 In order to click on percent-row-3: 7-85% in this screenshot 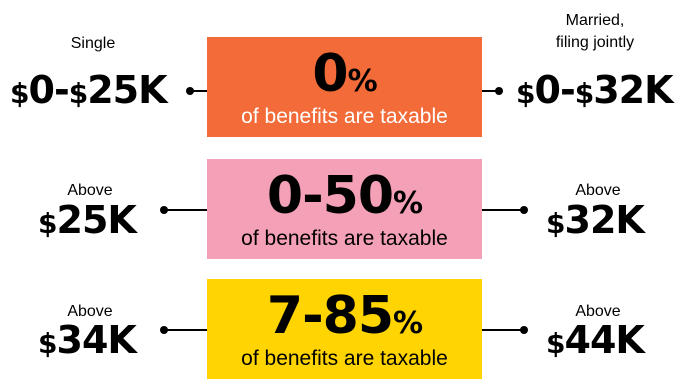, I will do `click(344, 316)`.